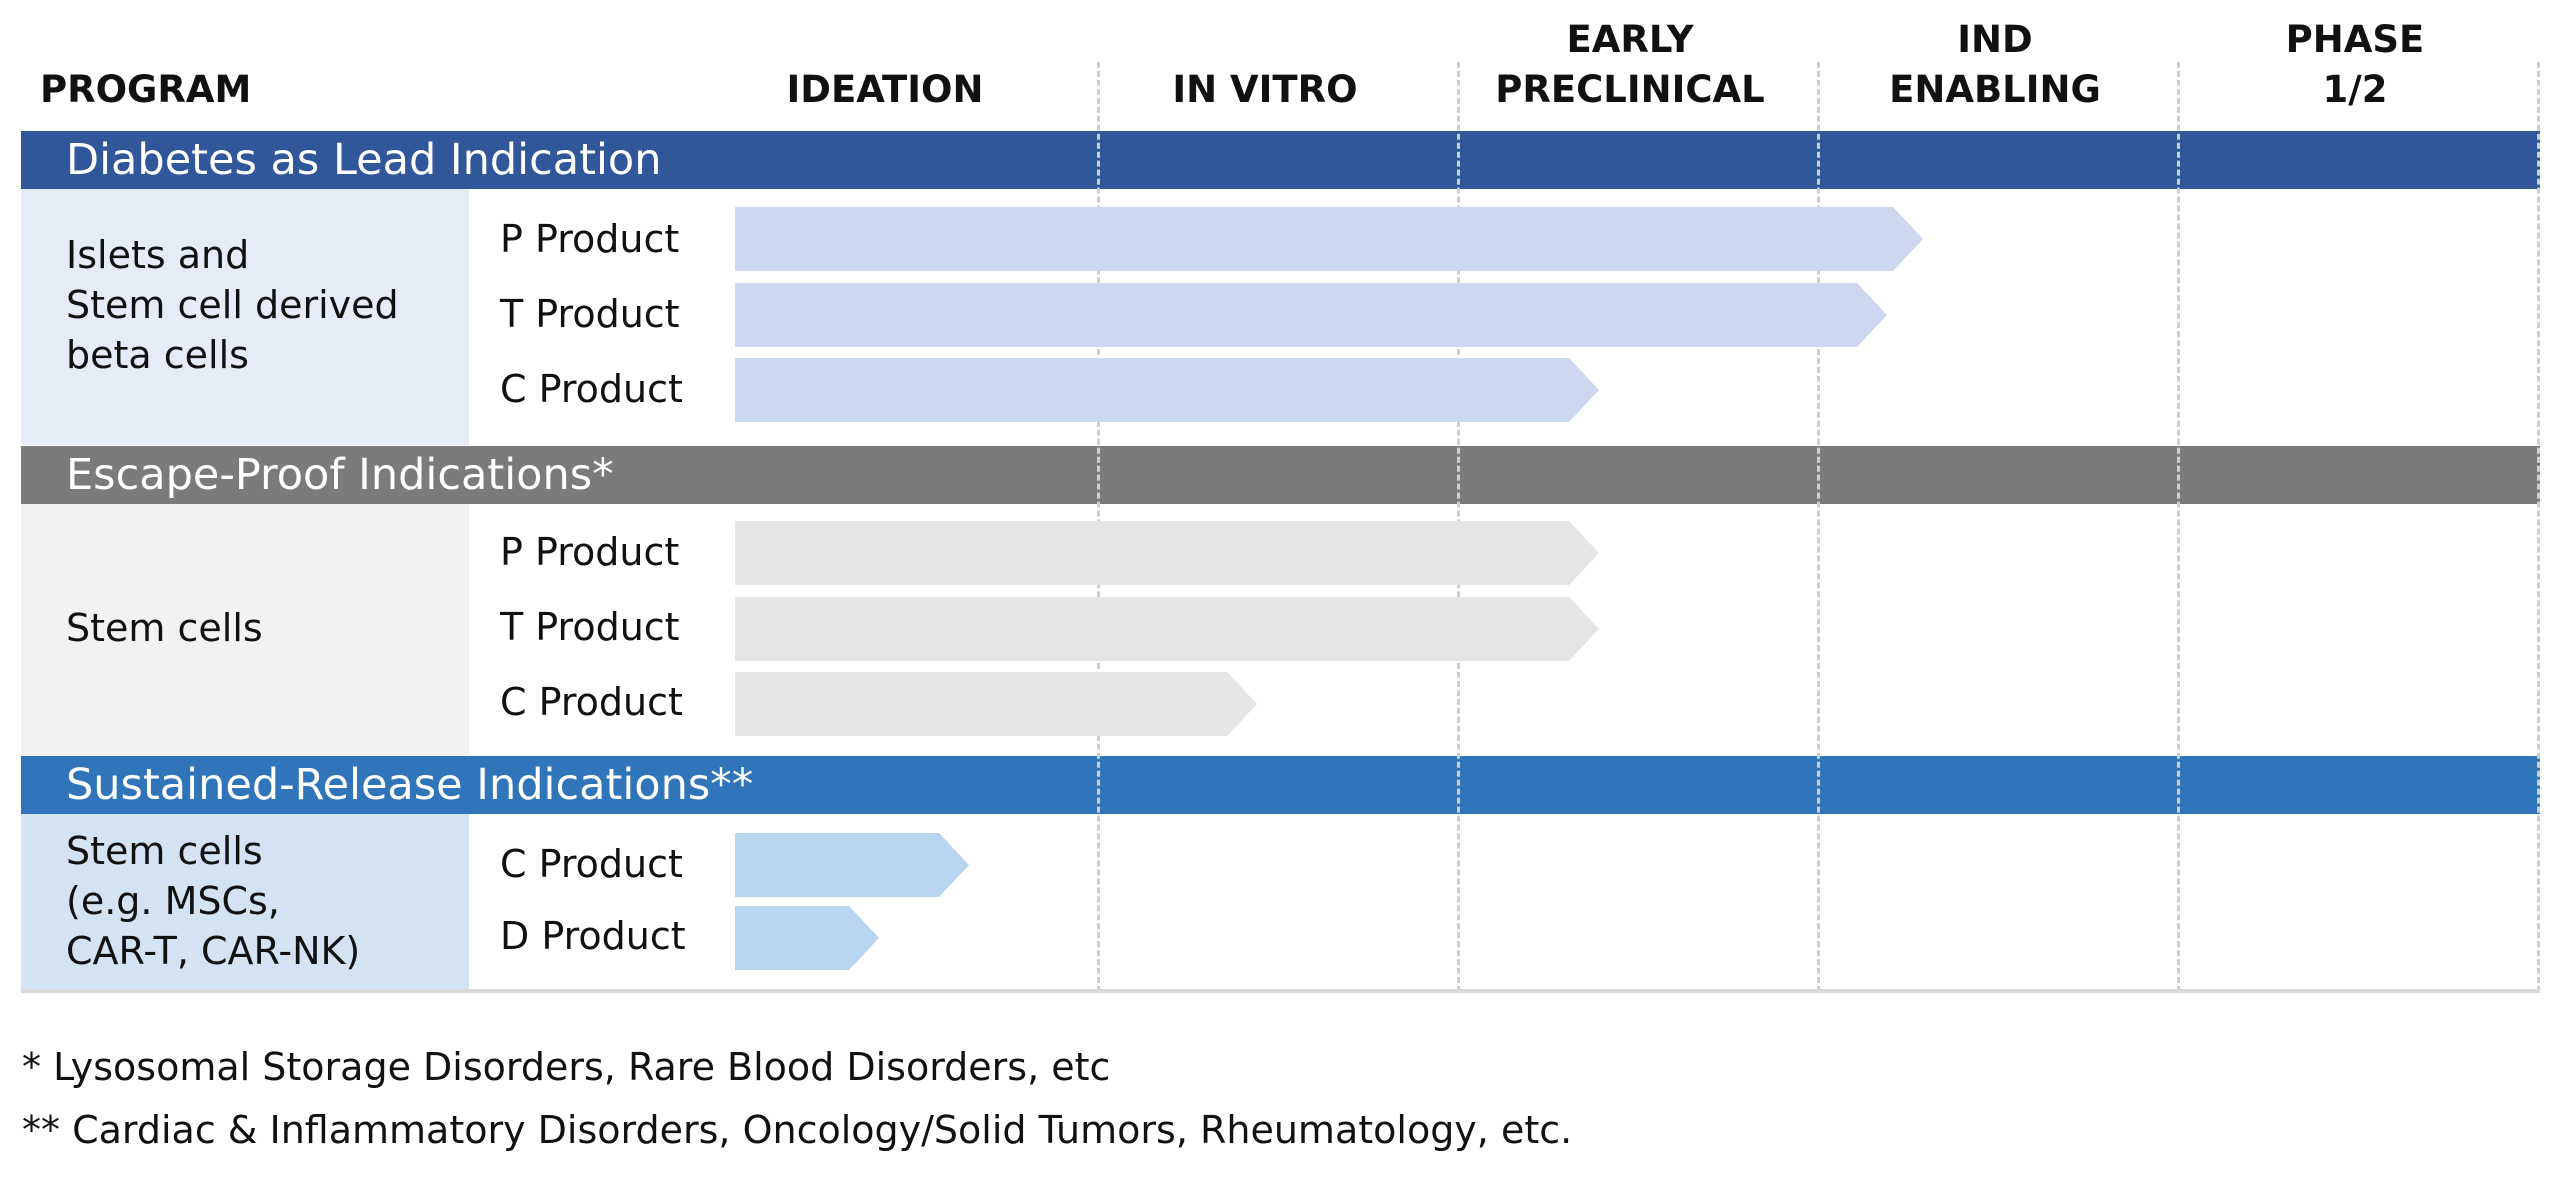 This screenshot has height=1181, width=2560. Describe the element at coordinates (1265, 89) in the screenshot. I see `header-stage-in-vitro: IN VITRO` at that location.